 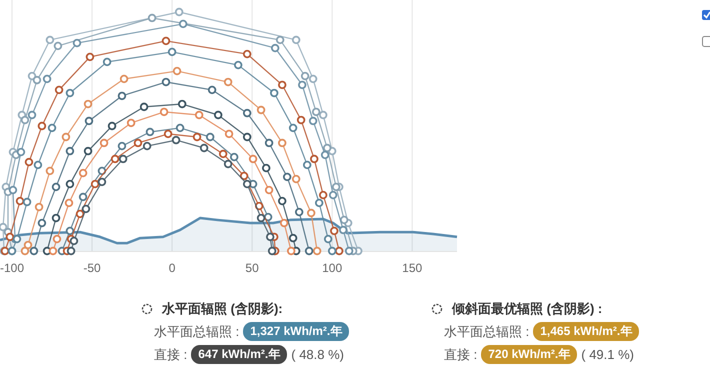 What do you see at coordinates (252, 268) in the screenshot?
I see `x-tick-label: 50` at bounding box center [252, 268].